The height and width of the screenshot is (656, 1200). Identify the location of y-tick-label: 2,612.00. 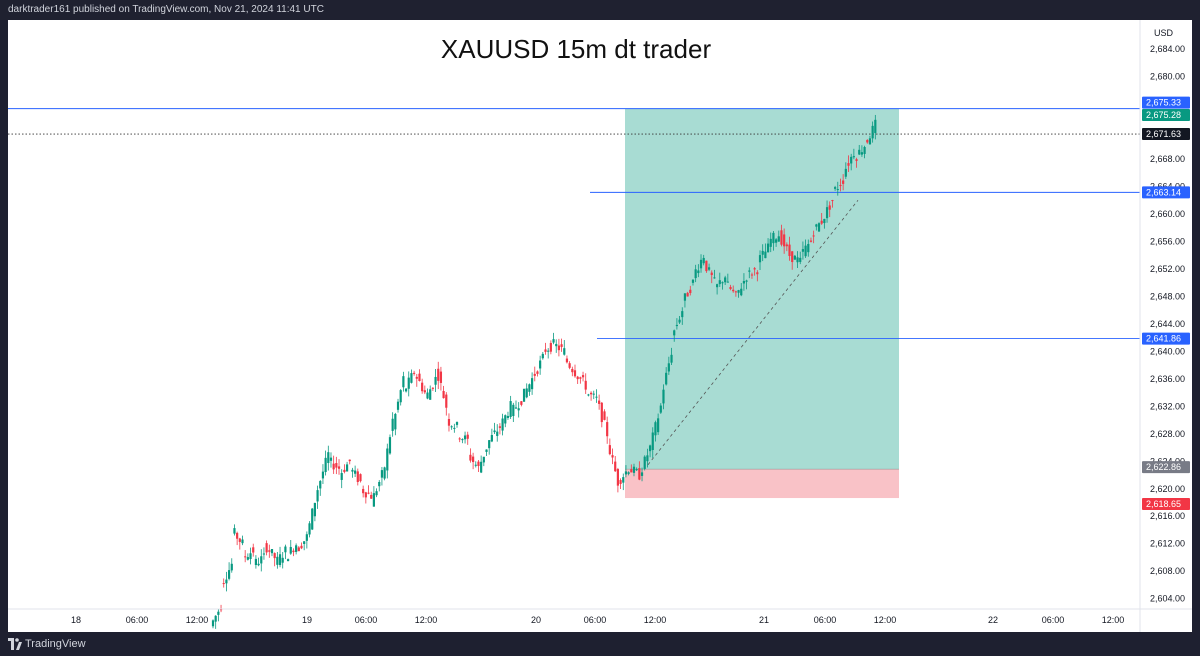
(1167, 544).